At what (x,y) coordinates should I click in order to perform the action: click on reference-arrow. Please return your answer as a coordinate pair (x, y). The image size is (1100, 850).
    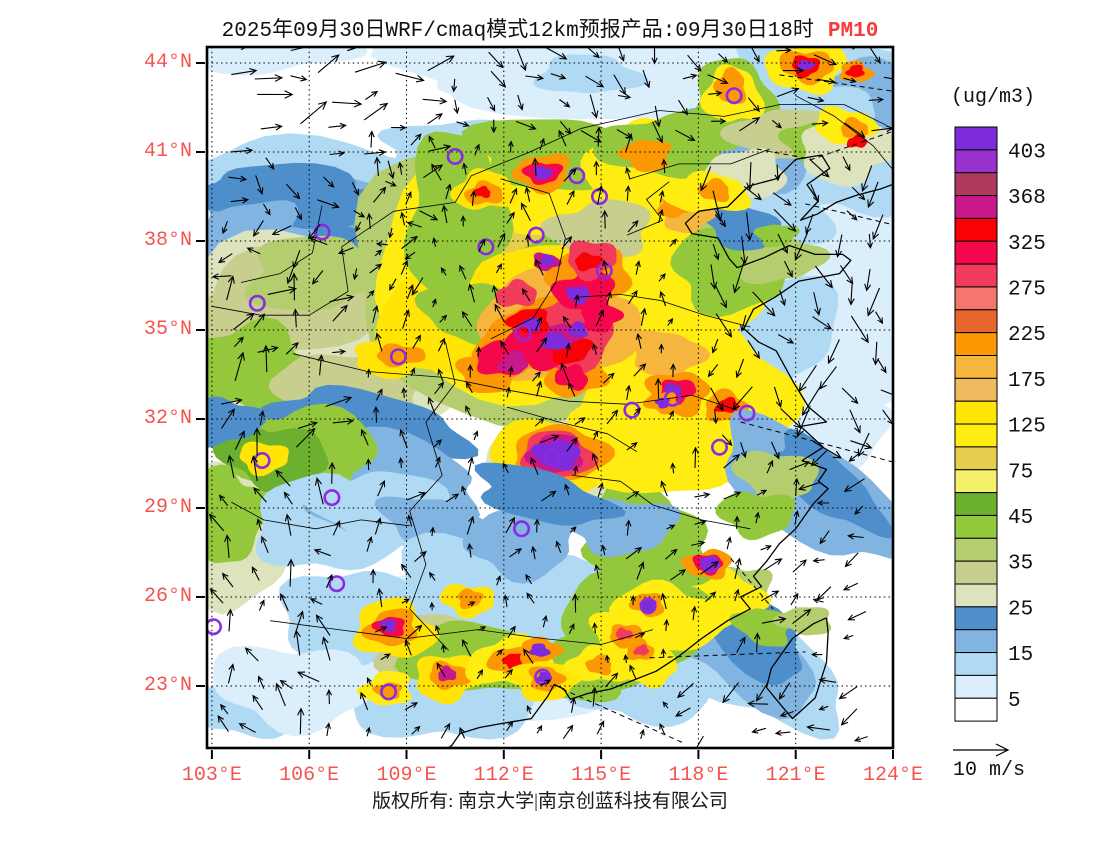
    Looking at the image, I should click on (981, 750).